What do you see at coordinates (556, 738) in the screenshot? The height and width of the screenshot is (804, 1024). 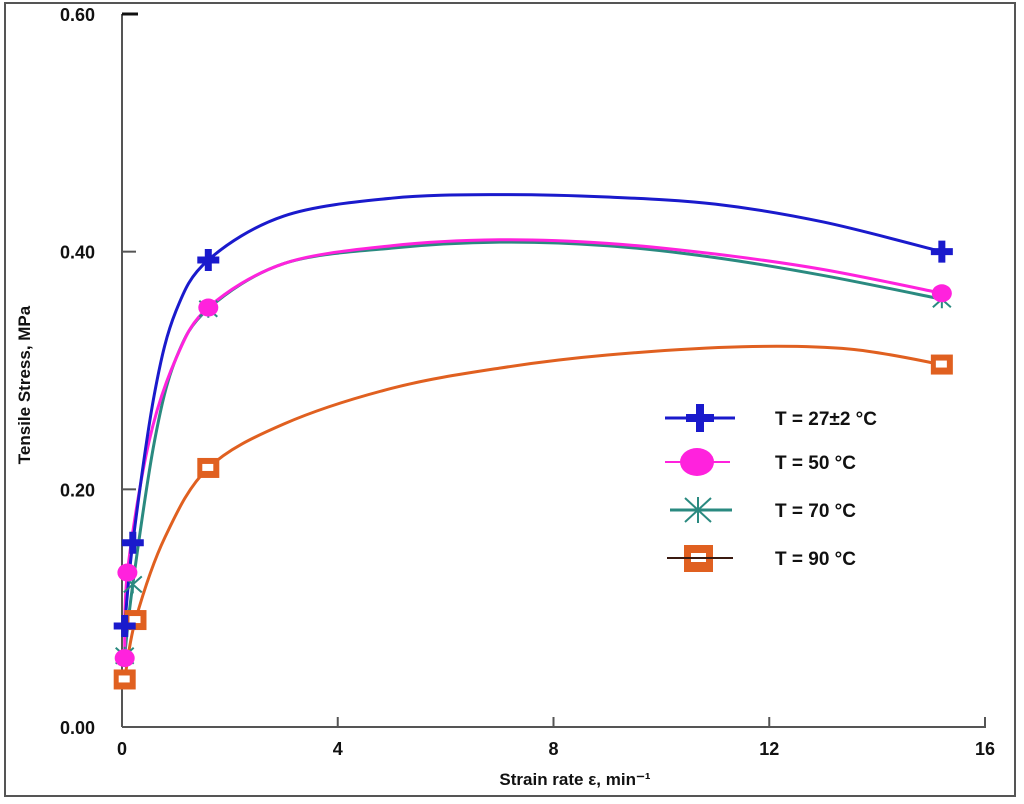 I see `x-axis-ticks: 0 4 8 12 16` at bounding box center [556, 738].